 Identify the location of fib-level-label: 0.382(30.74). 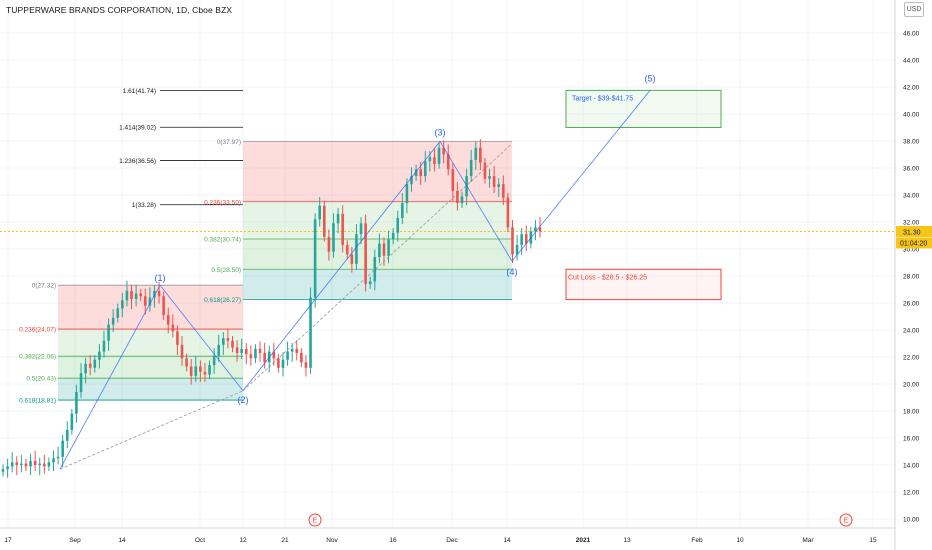
(222, 240).